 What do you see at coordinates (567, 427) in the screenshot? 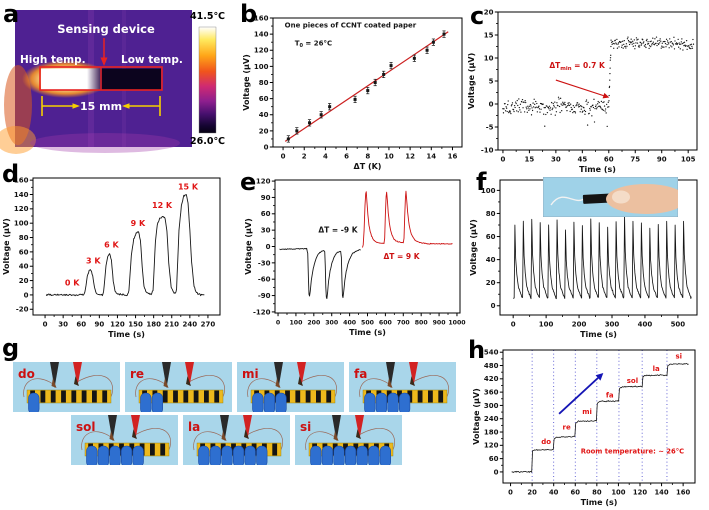
I see `svg-text: re` at bounding box center [567, 427].